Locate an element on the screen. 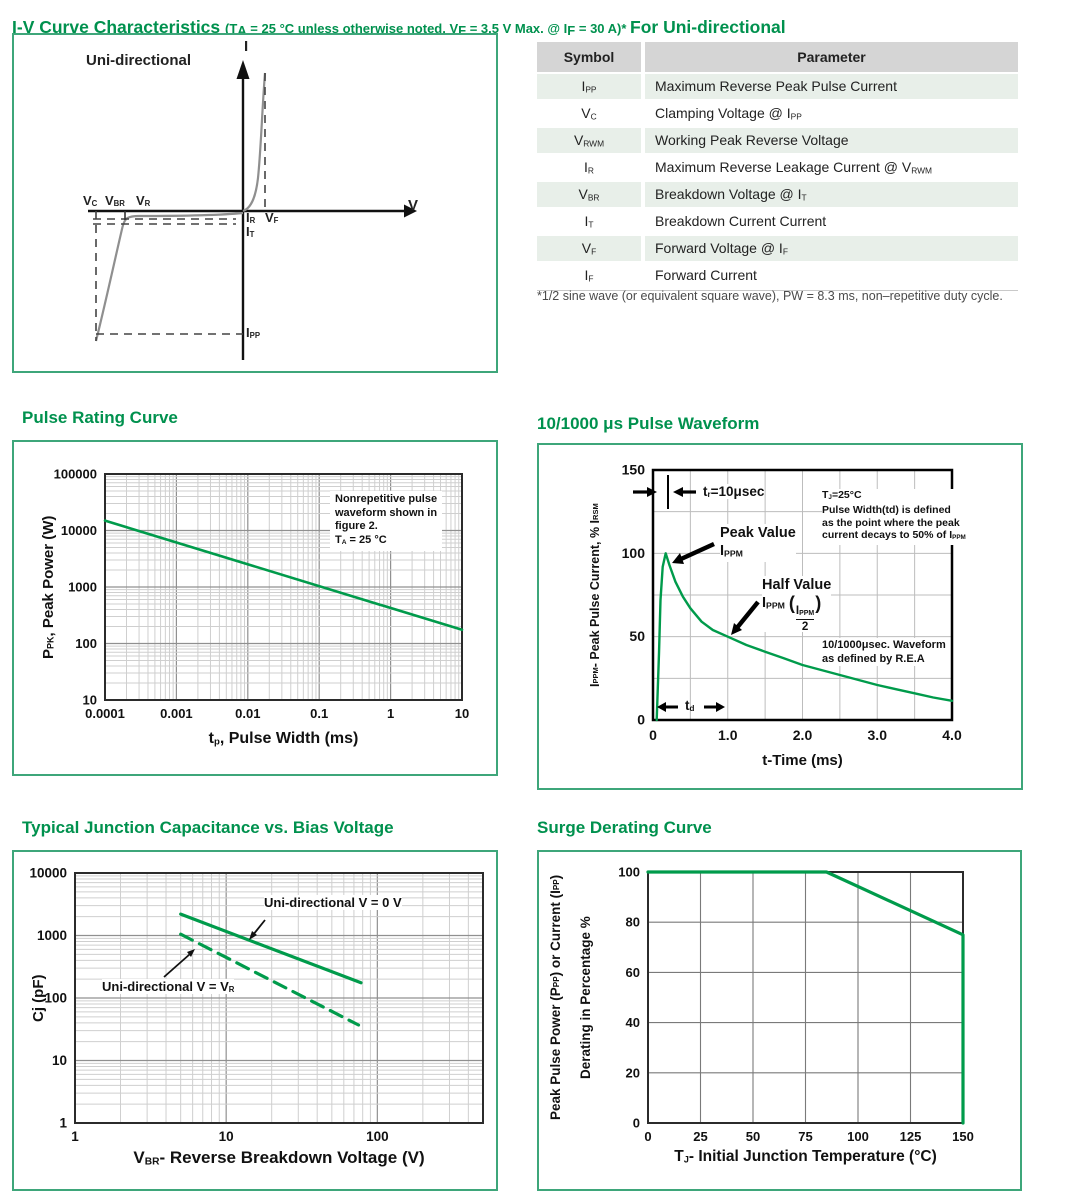  x-tick-label: 125 is located at coordinates (911, 1136).